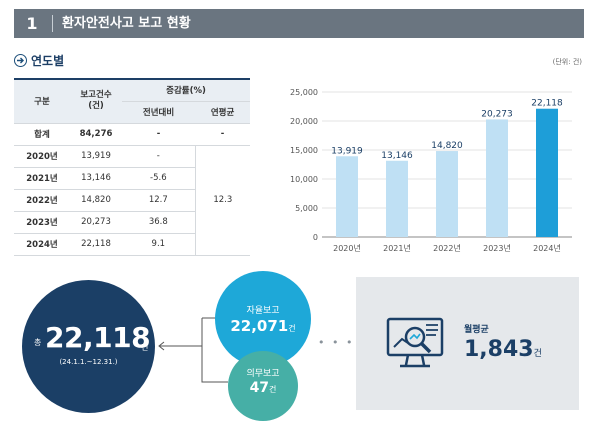  What do you see at coordinates (263, 374) in the screenshot?
I see `mandatory-label: 의무보고` at bounding box center [263, 374].